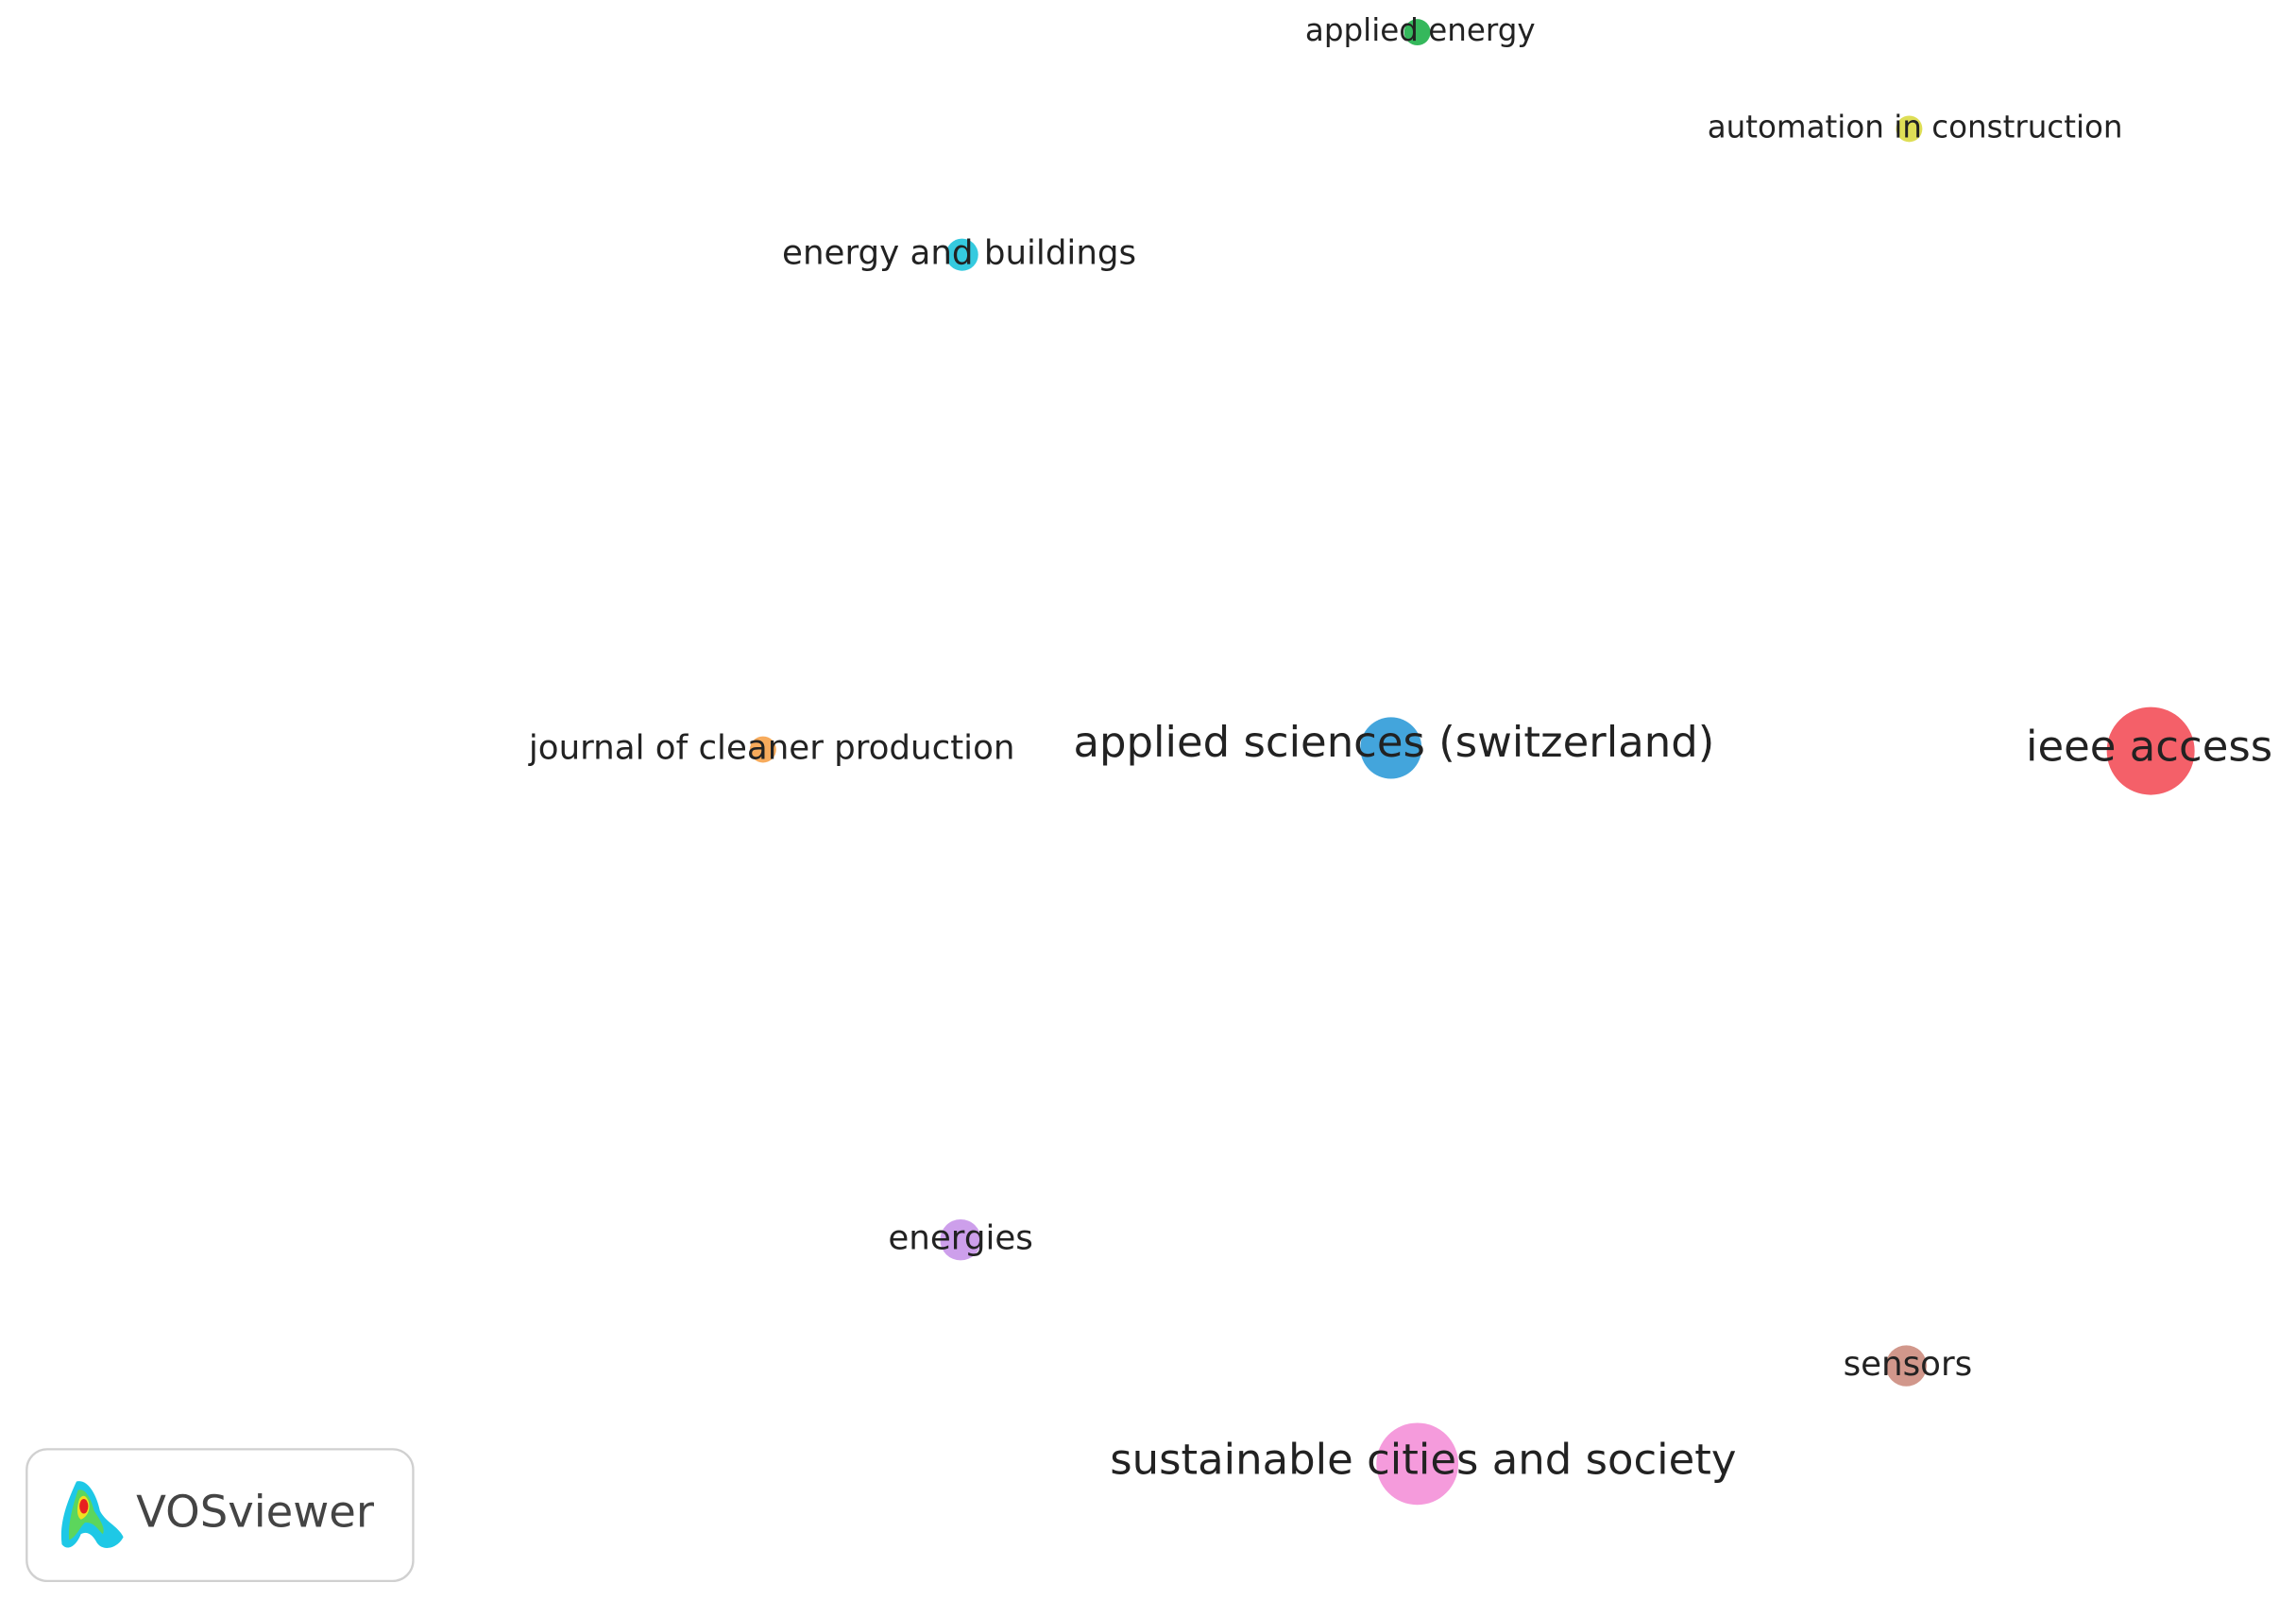 Image resolution: width=2296 pixels, height=1600 pixels. I want to click on logo-text: VOSviewer, so click(256, 1513).